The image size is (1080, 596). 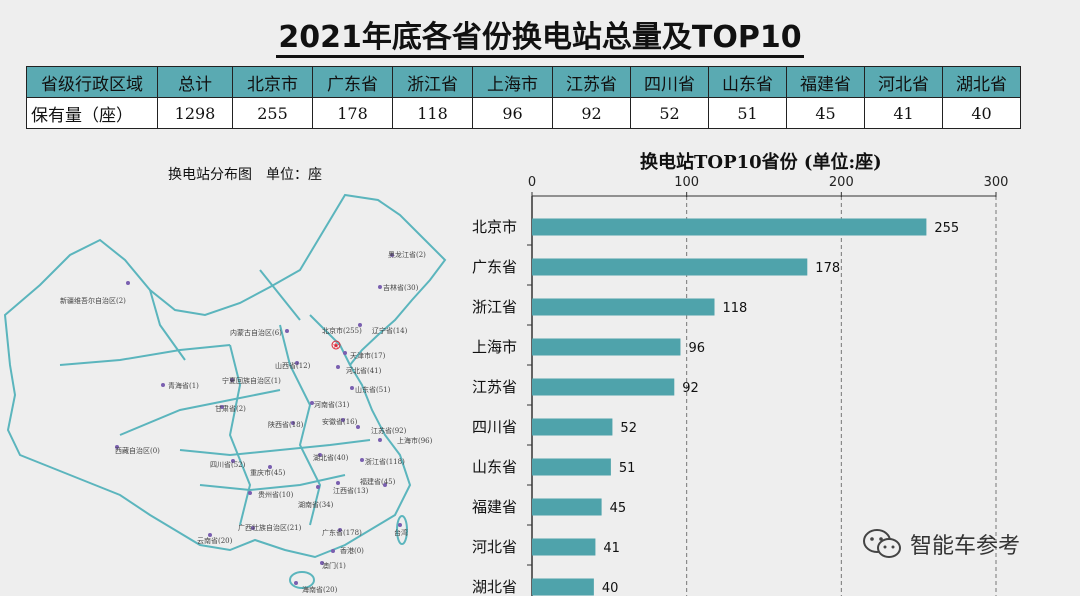 I want to click on header-cell: 福建省, so click(x=825, y=82).